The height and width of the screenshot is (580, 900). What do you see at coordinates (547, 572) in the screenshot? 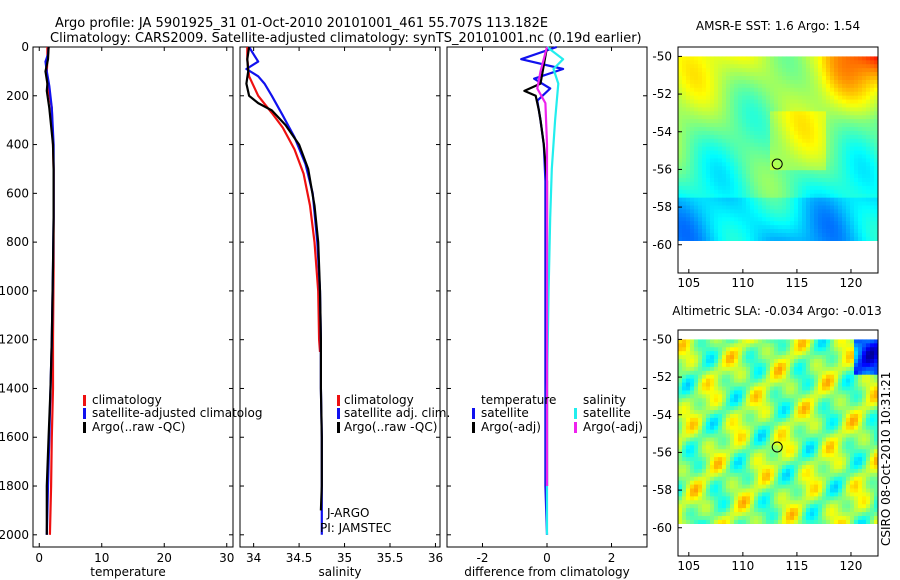
I see `difference-xlabel: difference from climatology` at bounding box center [547, 572].